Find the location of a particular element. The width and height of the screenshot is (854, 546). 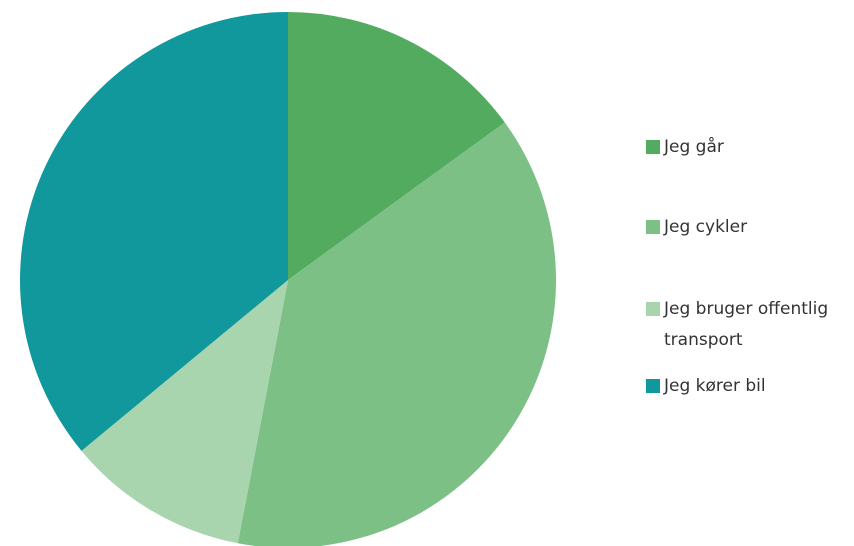

legend-label: Jeg bruger offentlig transport is located at coordinates (746, 324).